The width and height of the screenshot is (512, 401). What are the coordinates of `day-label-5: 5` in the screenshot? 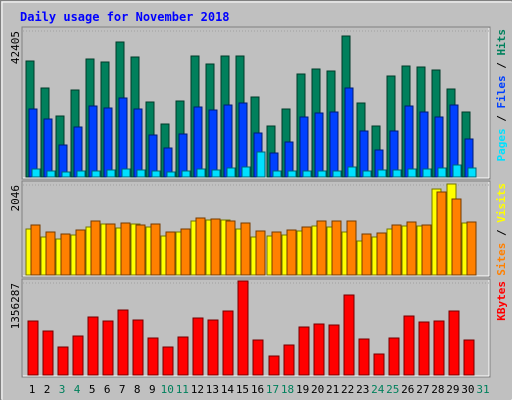 It's located at (92, 389).